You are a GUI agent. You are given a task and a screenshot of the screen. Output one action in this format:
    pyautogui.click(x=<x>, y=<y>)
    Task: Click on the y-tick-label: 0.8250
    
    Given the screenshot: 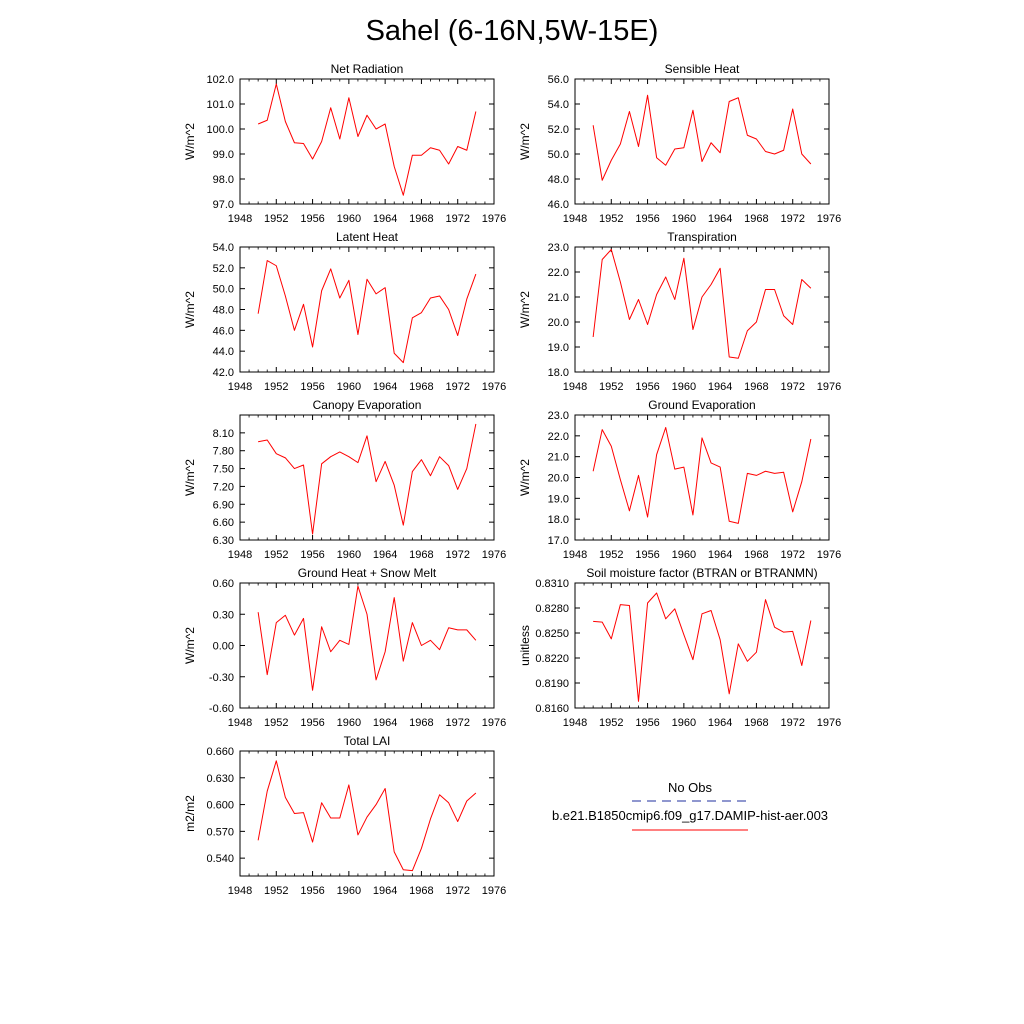 What is the action you would take?
    pyautogui.click(x=552, y=634)
    